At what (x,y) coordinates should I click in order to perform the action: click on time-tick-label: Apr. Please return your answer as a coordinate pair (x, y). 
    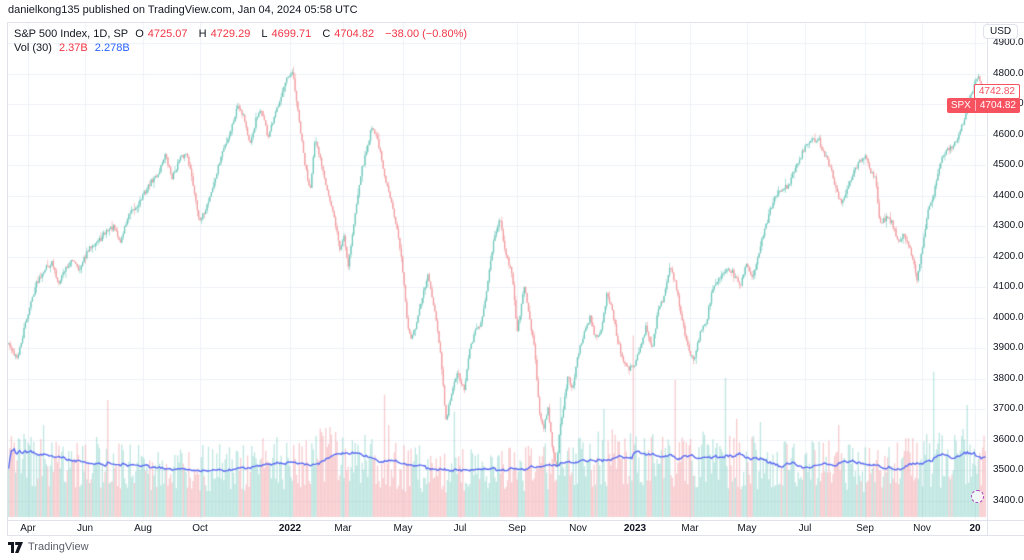
    Looking at the image, I should click on (28, 528).